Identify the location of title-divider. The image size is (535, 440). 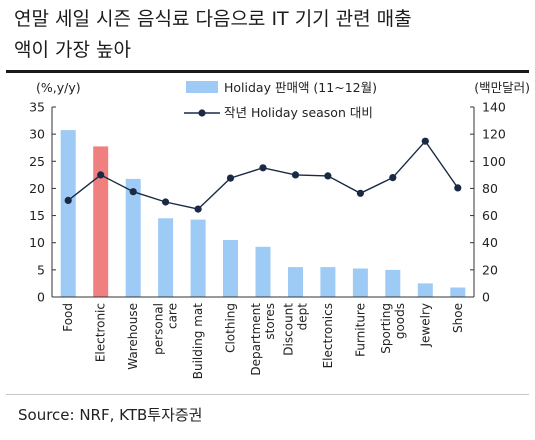
(267, 71).